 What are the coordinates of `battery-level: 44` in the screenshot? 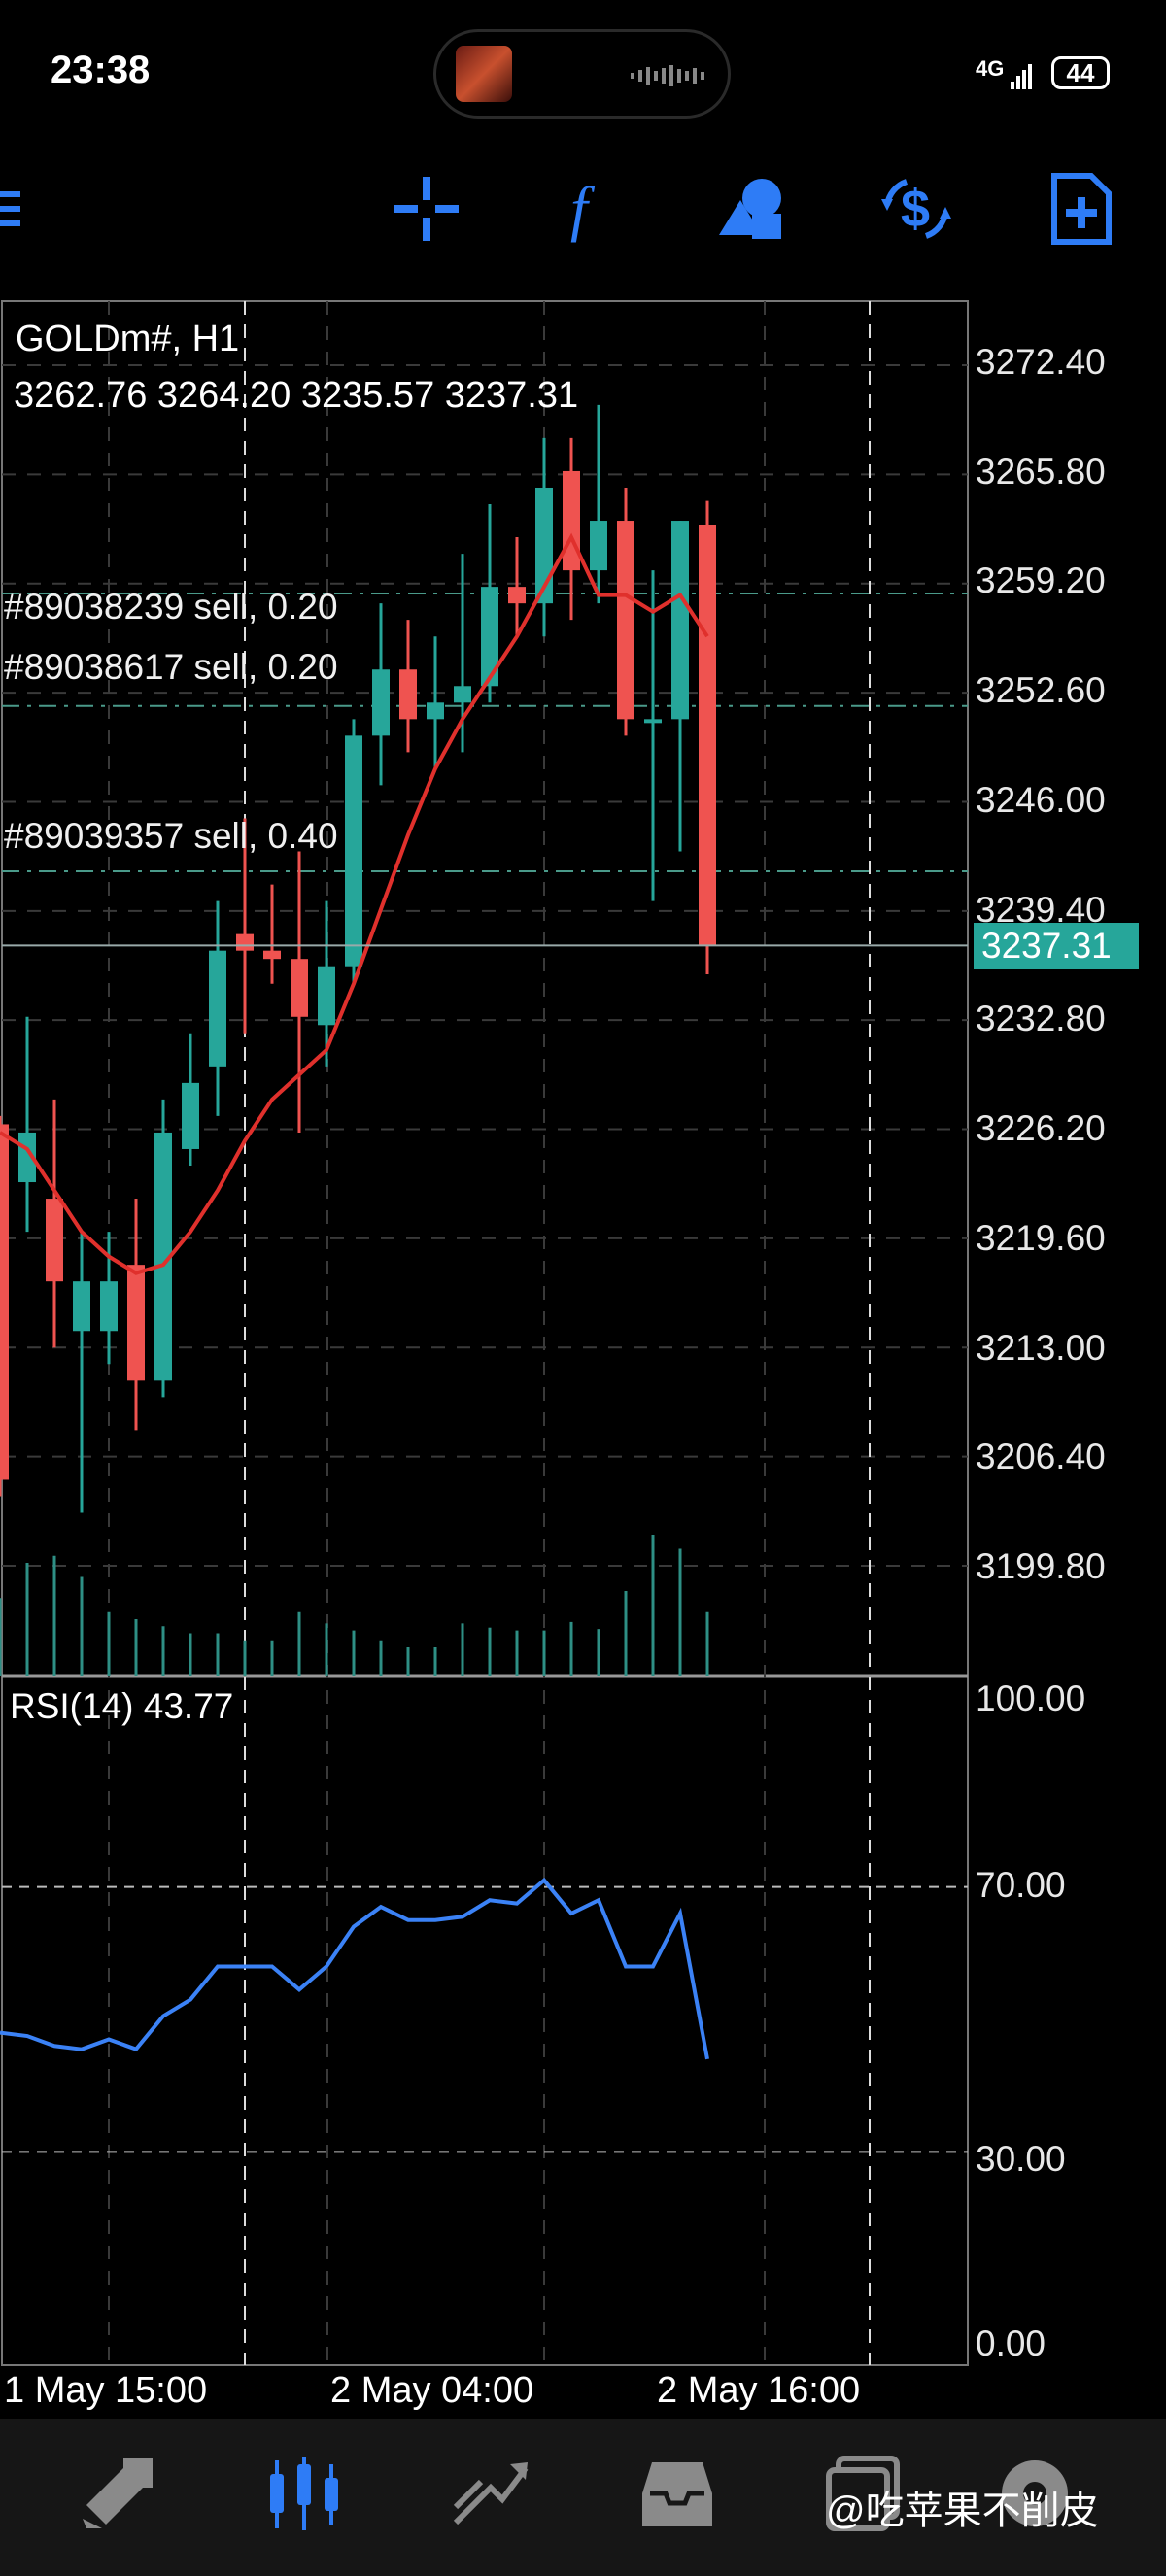 It's located at (1080, 72).